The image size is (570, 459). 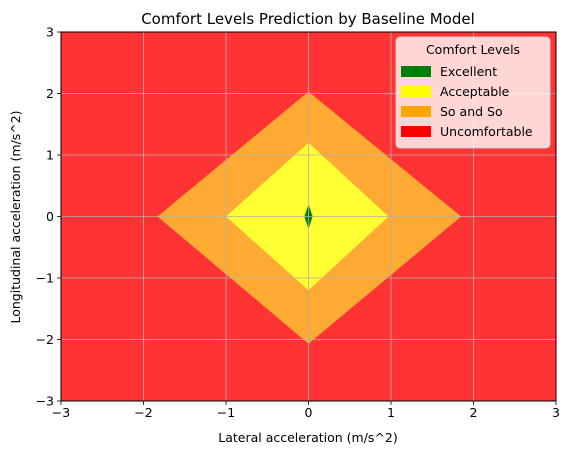 I want to click on legend-label: So and So, so click(x=471, y=111).